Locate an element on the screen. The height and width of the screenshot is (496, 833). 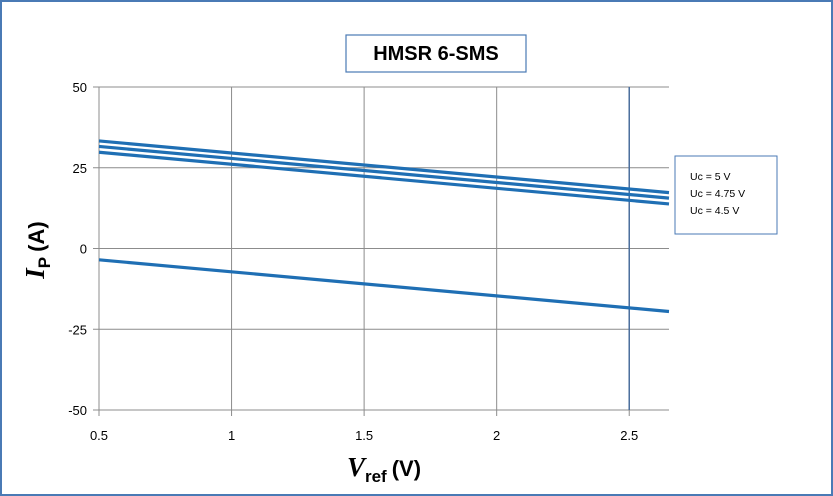
legend: Uc = 5 V Uc = 4.75 V Uc = 4.5 V is located at coordinates (726, 195).